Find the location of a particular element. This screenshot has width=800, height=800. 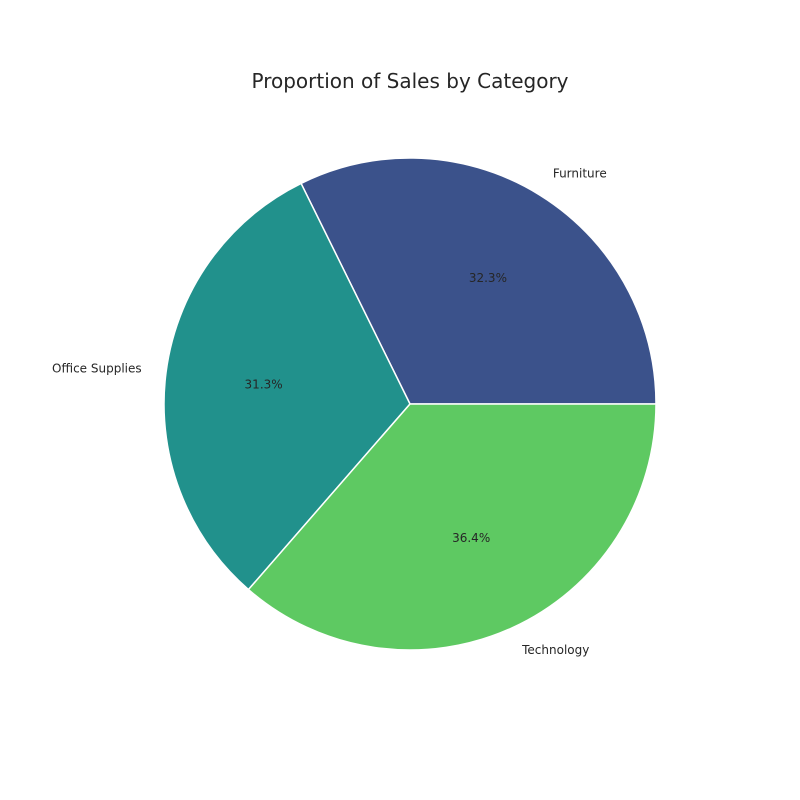

slice-percent-technology: 36.4% is located at coordinates (471, 538).